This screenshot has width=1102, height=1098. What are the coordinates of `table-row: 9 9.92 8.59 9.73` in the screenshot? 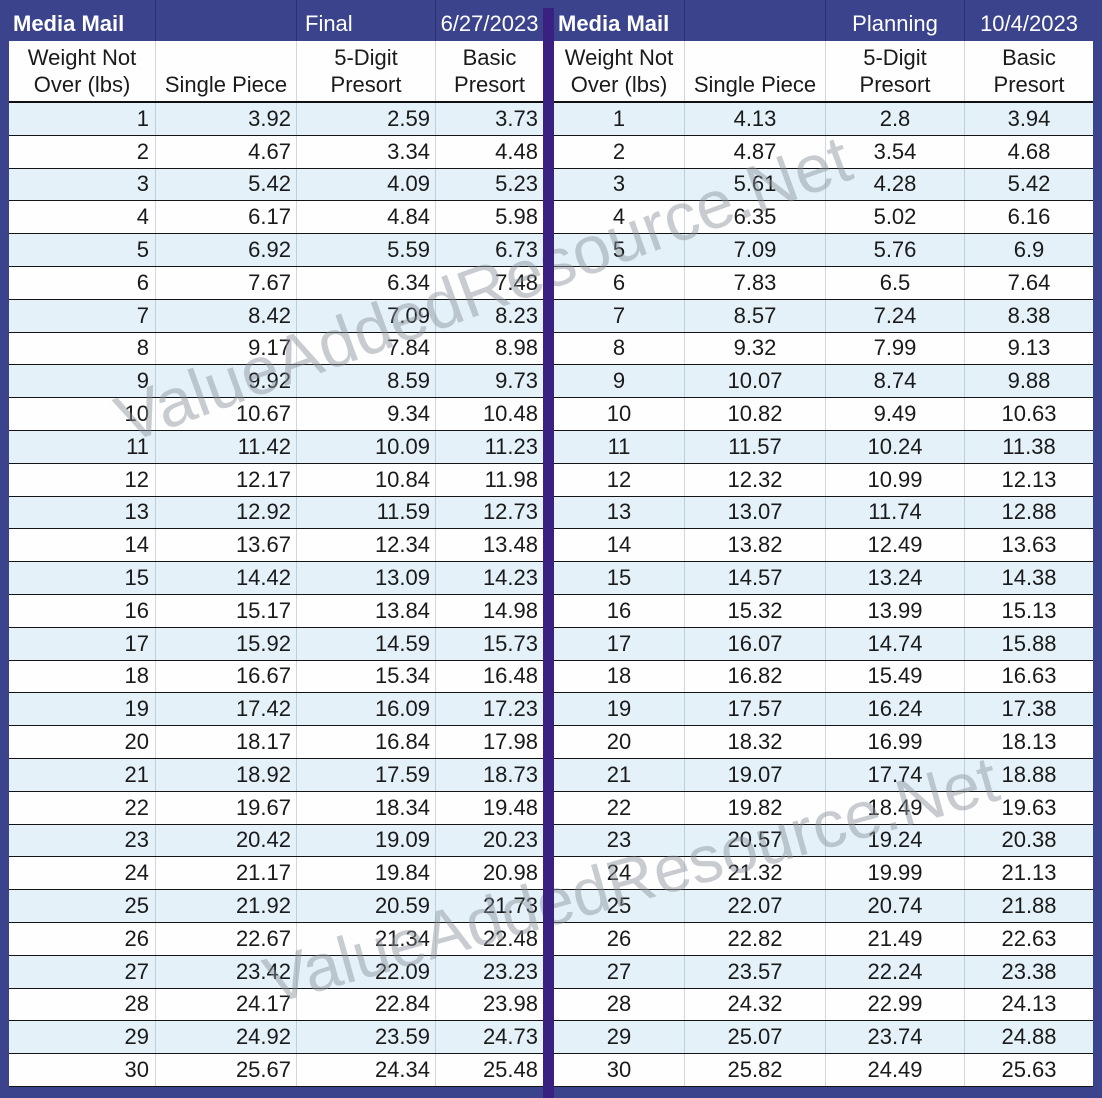 It's located at (276, 382).